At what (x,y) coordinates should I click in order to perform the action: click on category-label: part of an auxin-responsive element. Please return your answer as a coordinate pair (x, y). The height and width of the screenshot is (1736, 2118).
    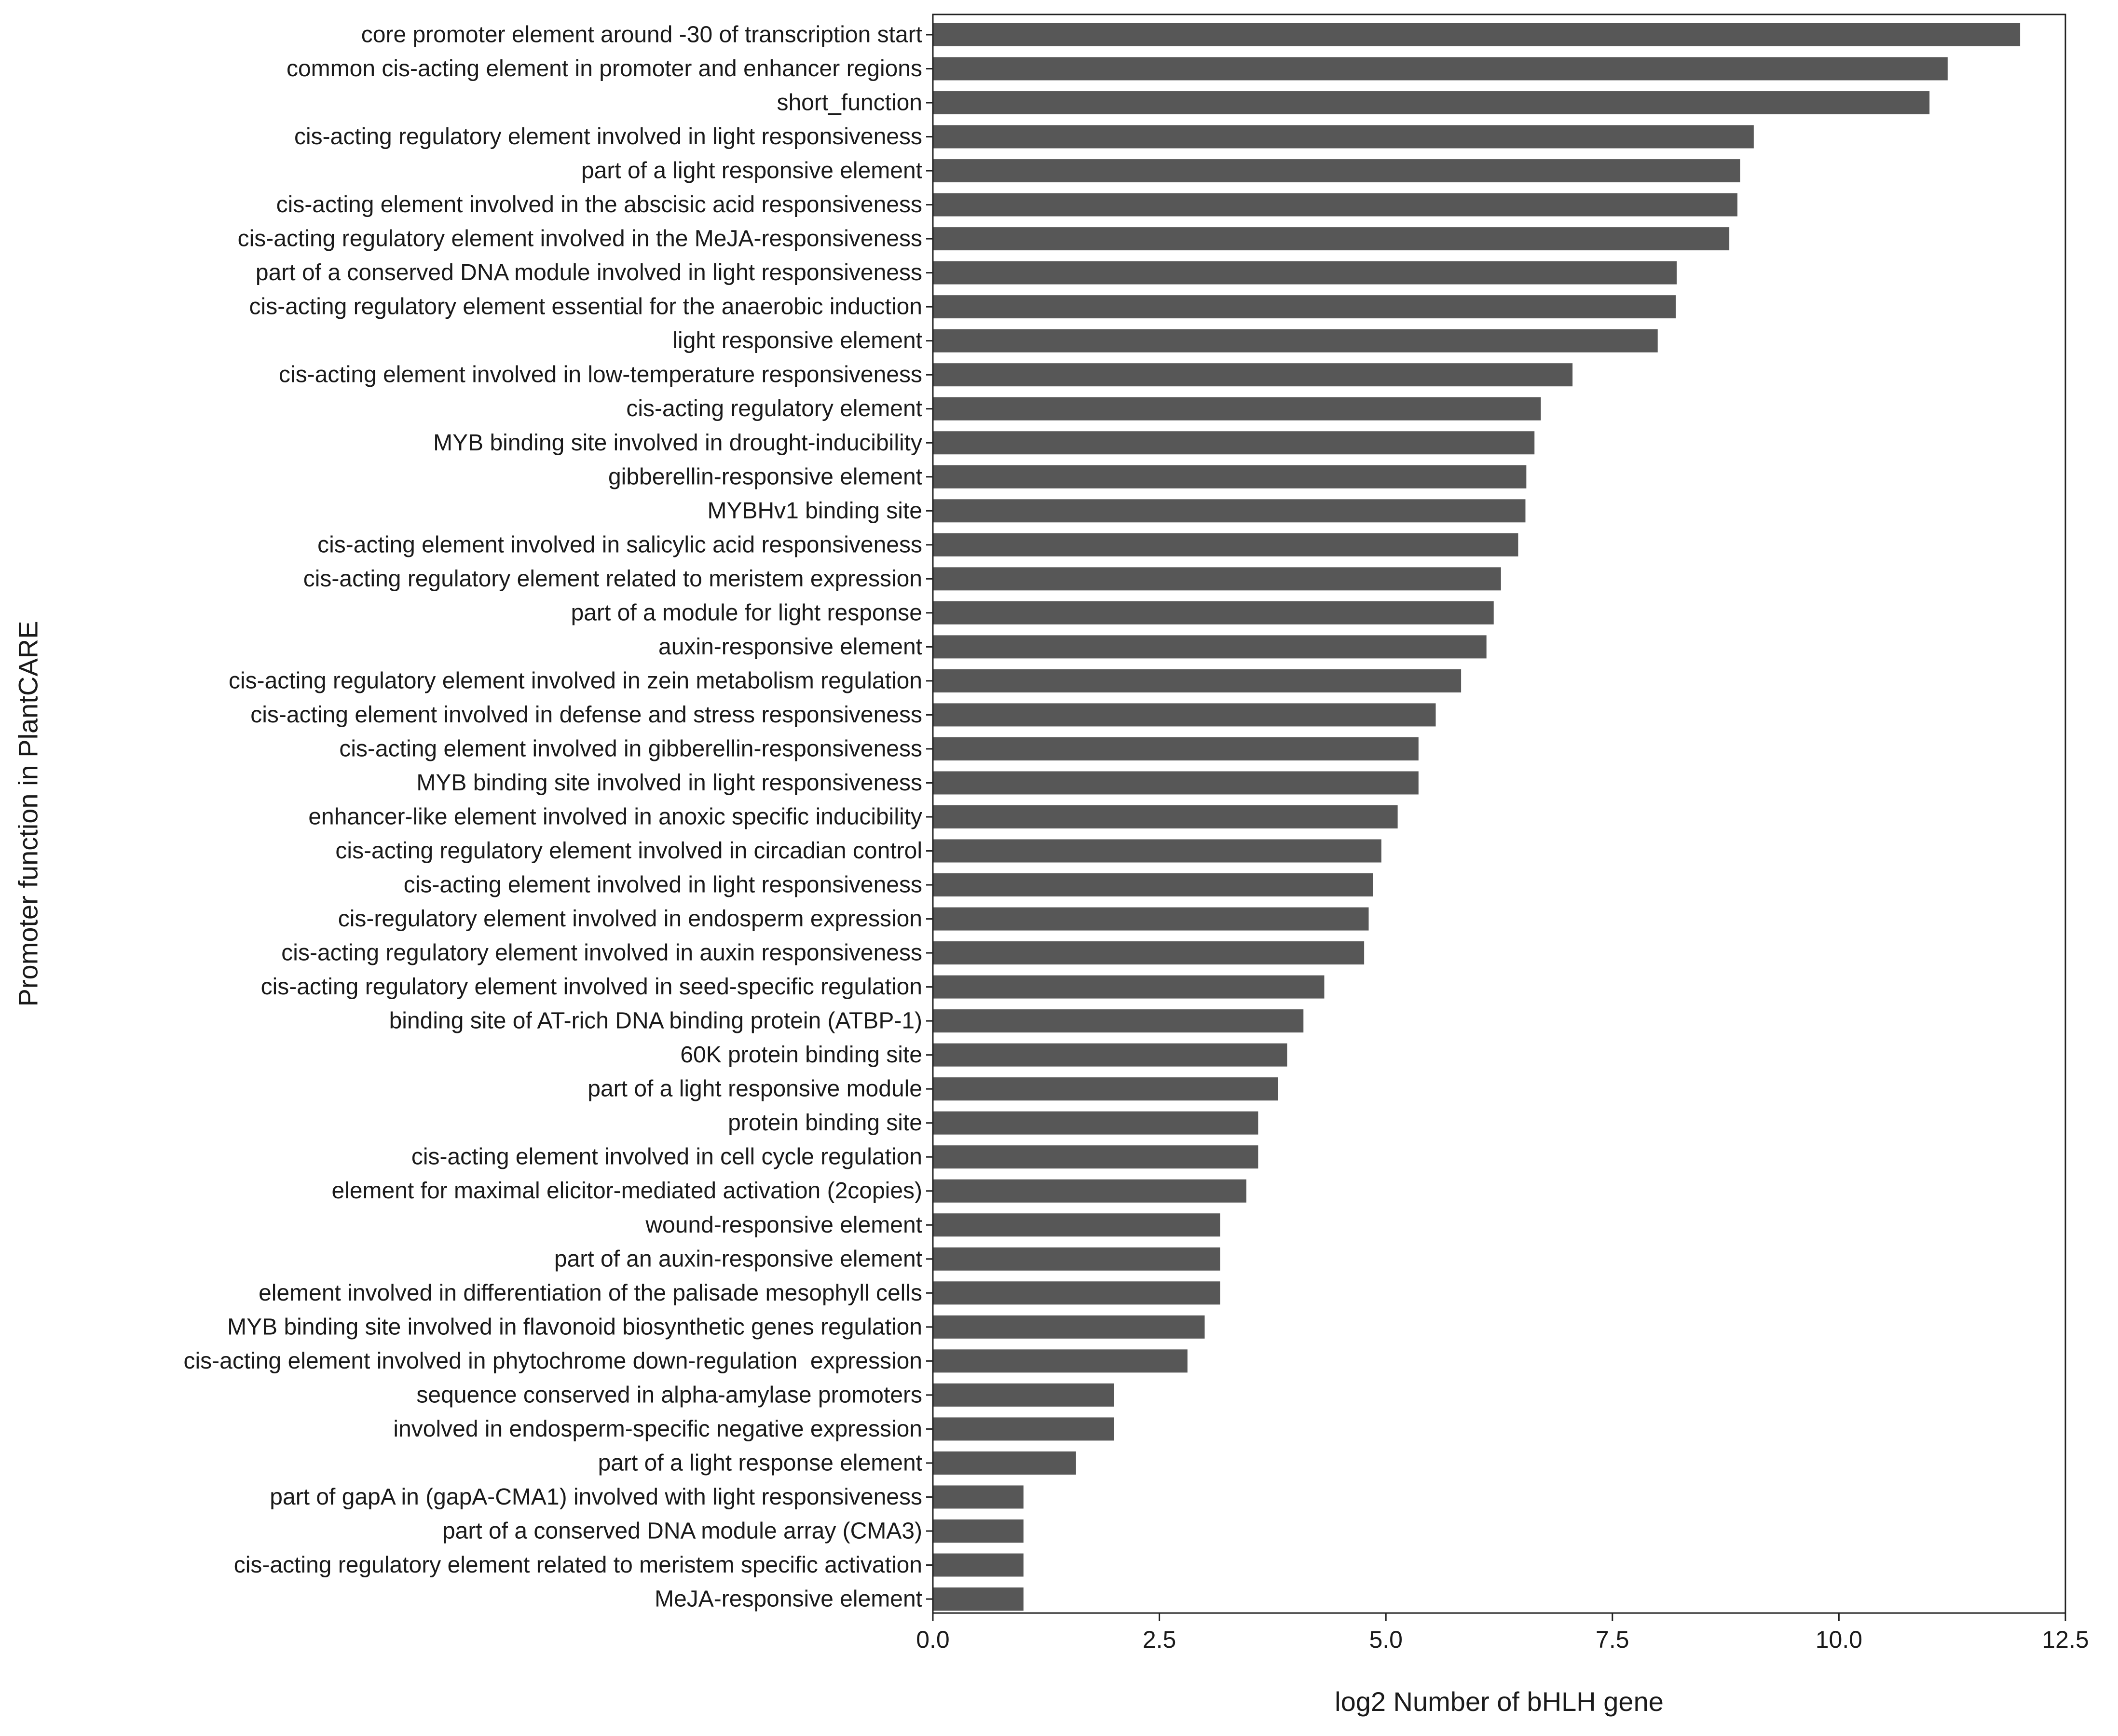
    Looking at the image, I should click on (738, 1259).